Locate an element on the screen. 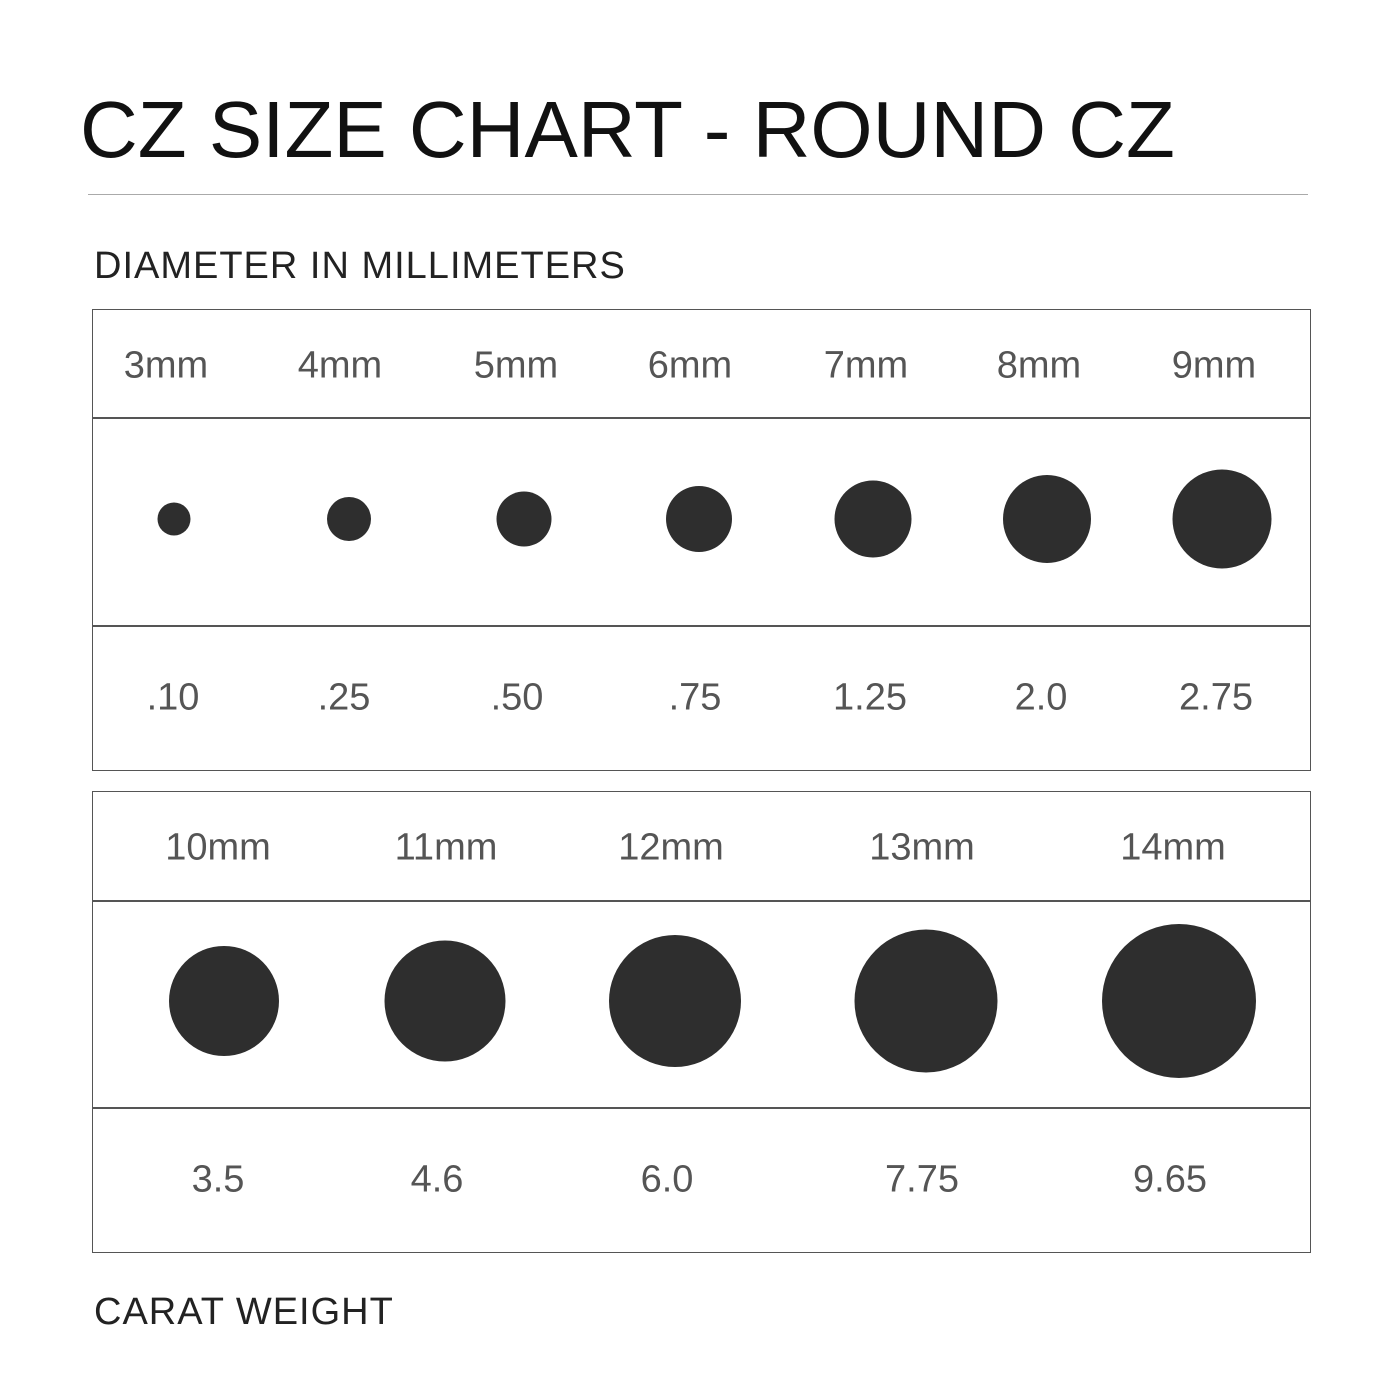 The height and width of the screenshot is (1400, 1400). size-label: 4mm is located at coordinates (340, 365).